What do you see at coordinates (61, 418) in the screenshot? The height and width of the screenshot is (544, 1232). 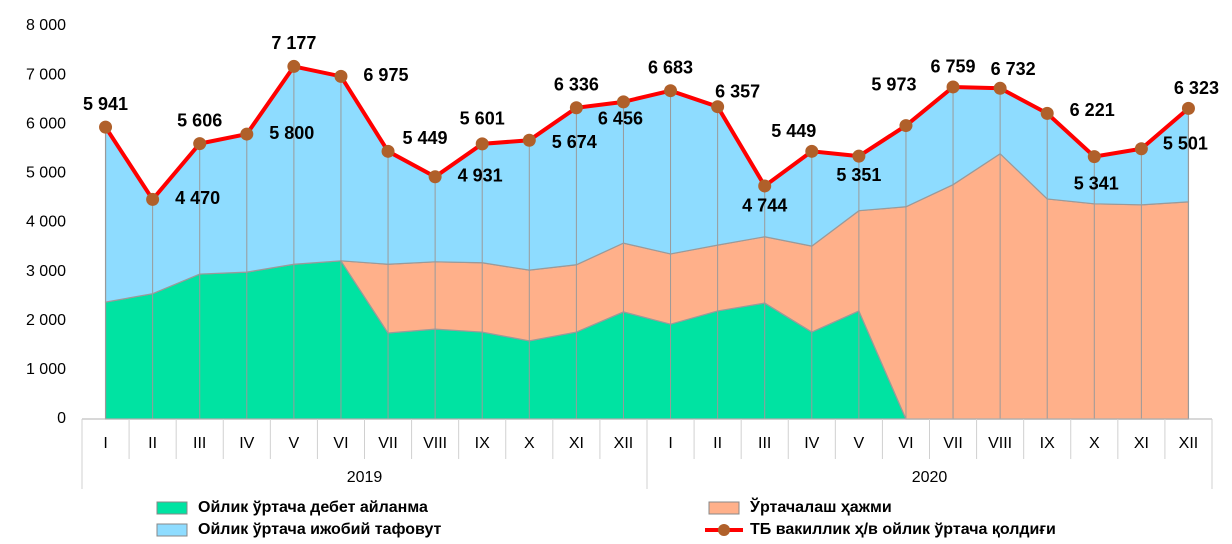 I see `y-tick-label: 0` at bounding box center [61, 418].